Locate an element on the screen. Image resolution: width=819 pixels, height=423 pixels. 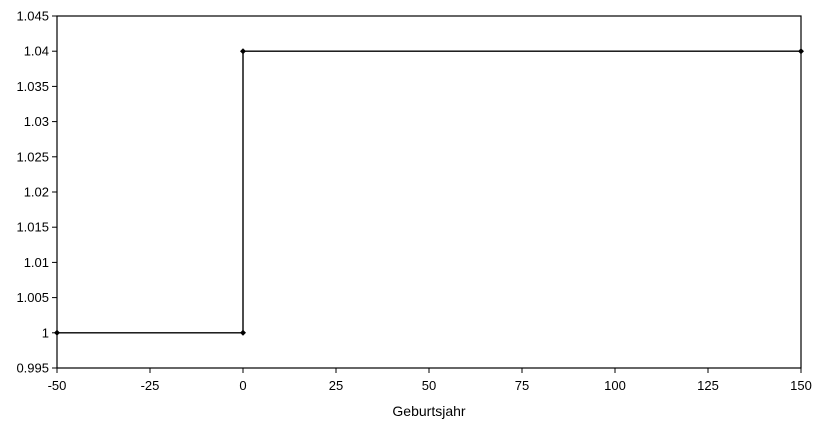
x-tick-label: -50 is located at coordinates (57, 385).